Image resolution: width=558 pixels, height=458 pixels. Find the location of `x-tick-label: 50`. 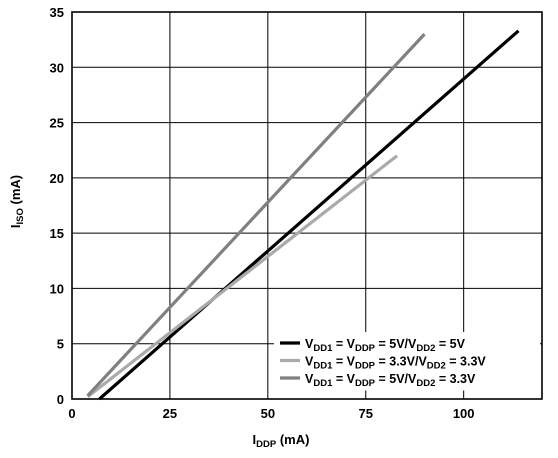

x-tick-label: 50 is located at coordinates (268, 413).